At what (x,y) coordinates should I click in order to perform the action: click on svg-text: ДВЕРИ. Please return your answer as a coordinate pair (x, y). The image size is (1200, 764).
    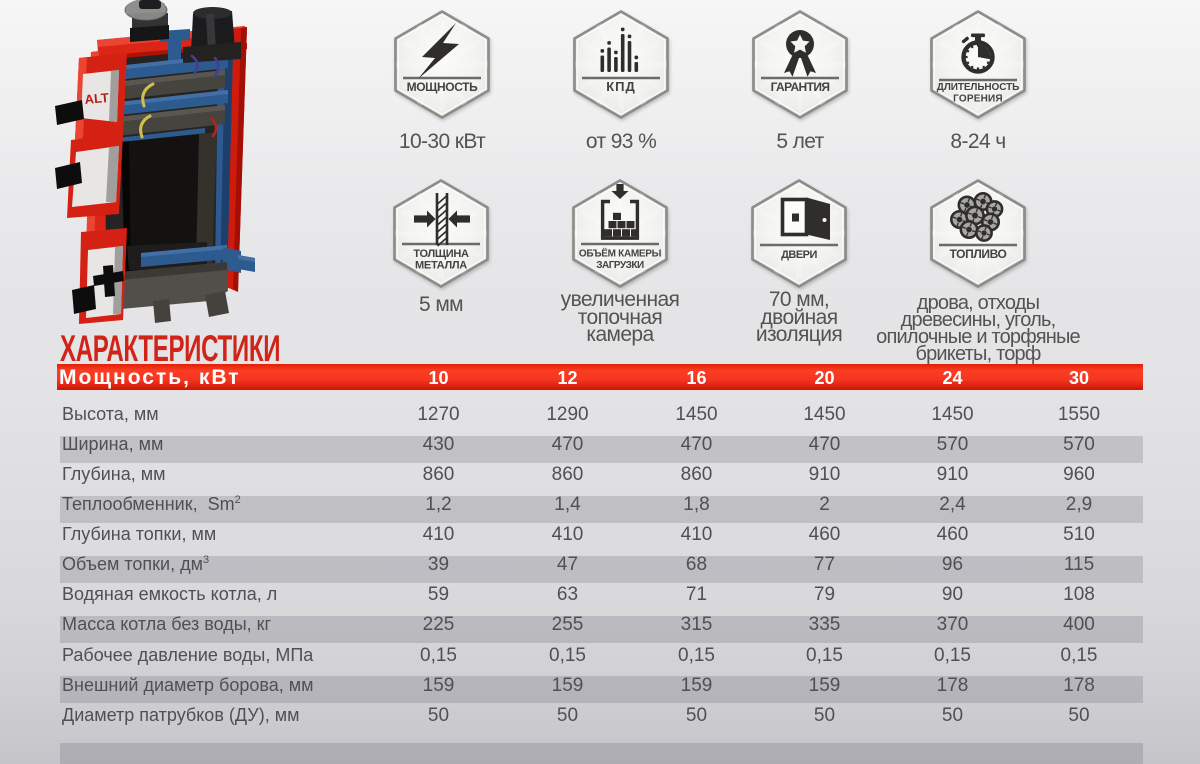
    Looking at the image, I should click on (799, 255).